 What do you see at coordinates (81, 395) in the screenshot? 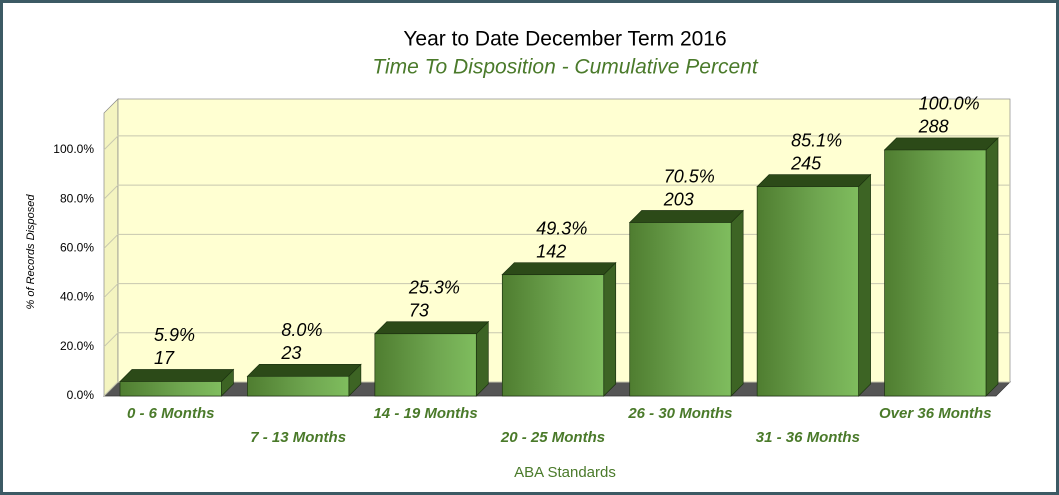
I see `y-tick-label: 0.0%` at bounding box center [81, 395].